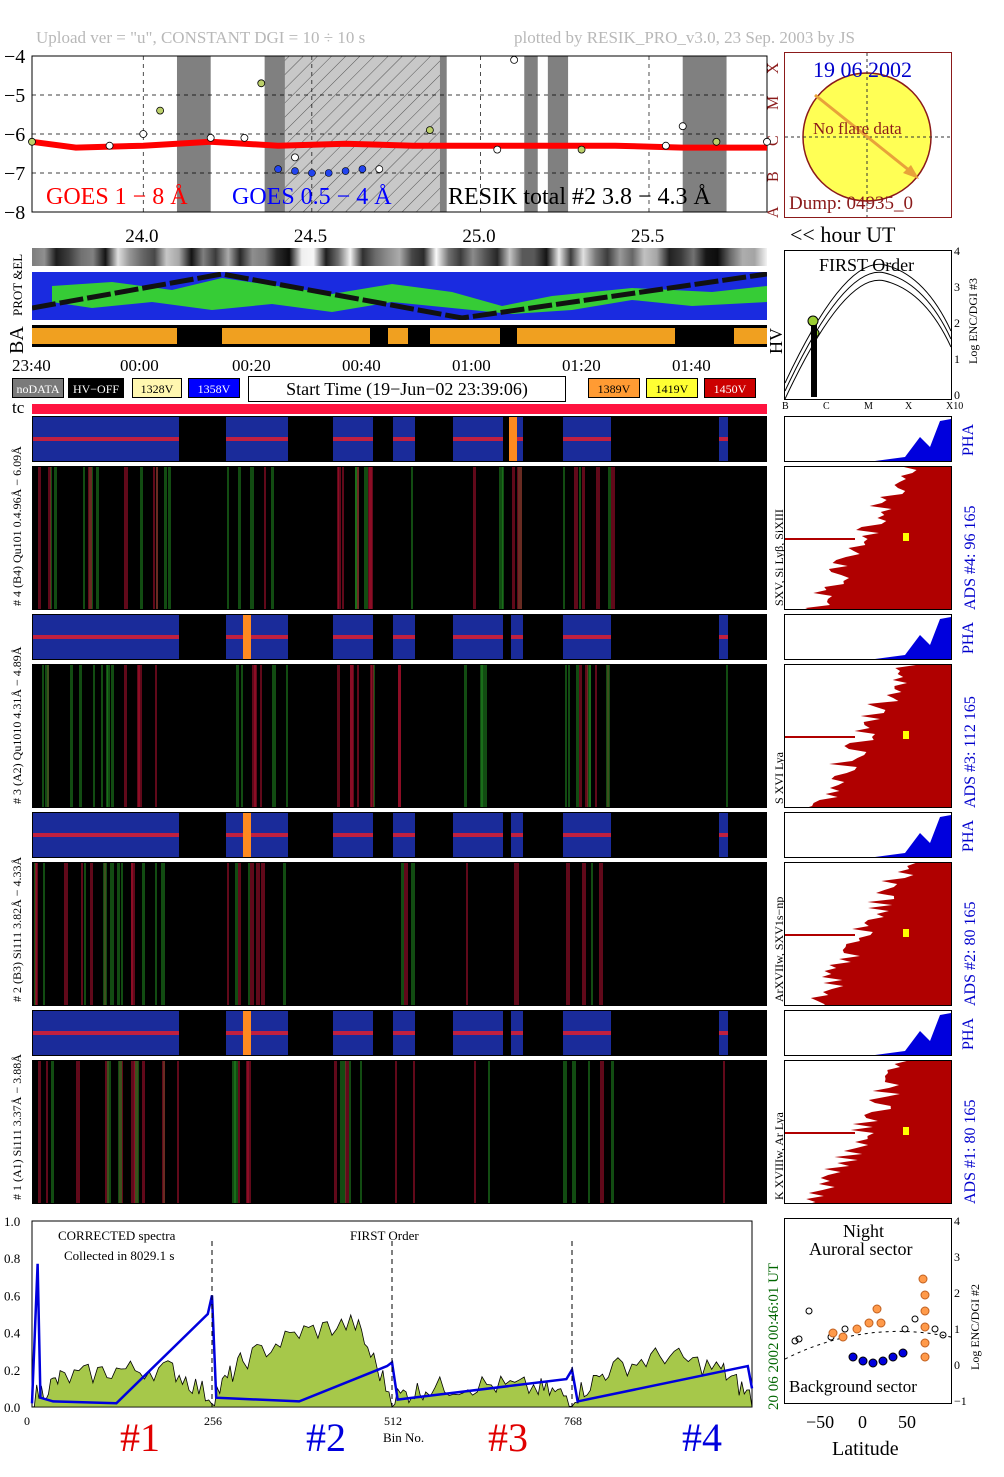 This screenshot has height=1477, width=1004. What do you see at coordinates (647, 236) in the screenshot?
I see `goes-xtick-label: 25.5` at bounding box center [647, 236].